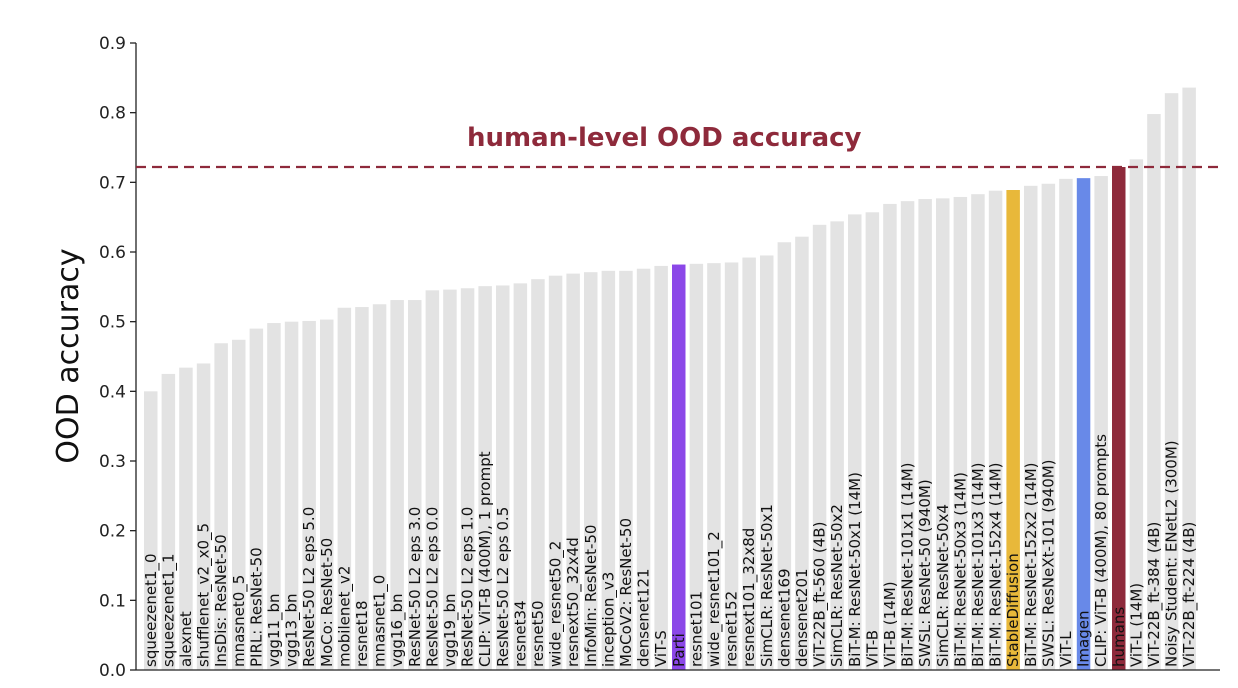  I want to click on bar-category-label: resnext101_32x8d, so click(749, 597).